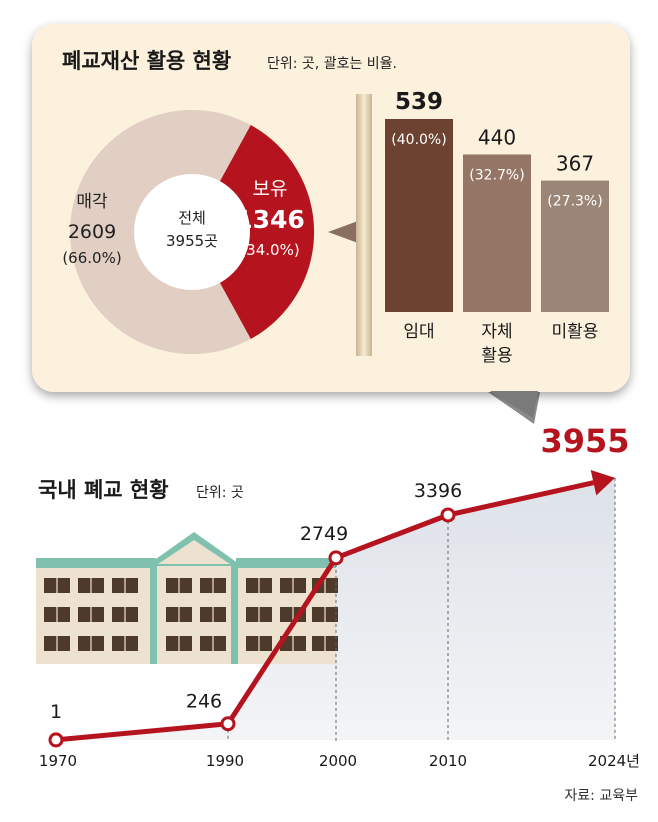 The image size is (658, 822). I want to click on line-value-label-1970: 1, so click(56, 712).